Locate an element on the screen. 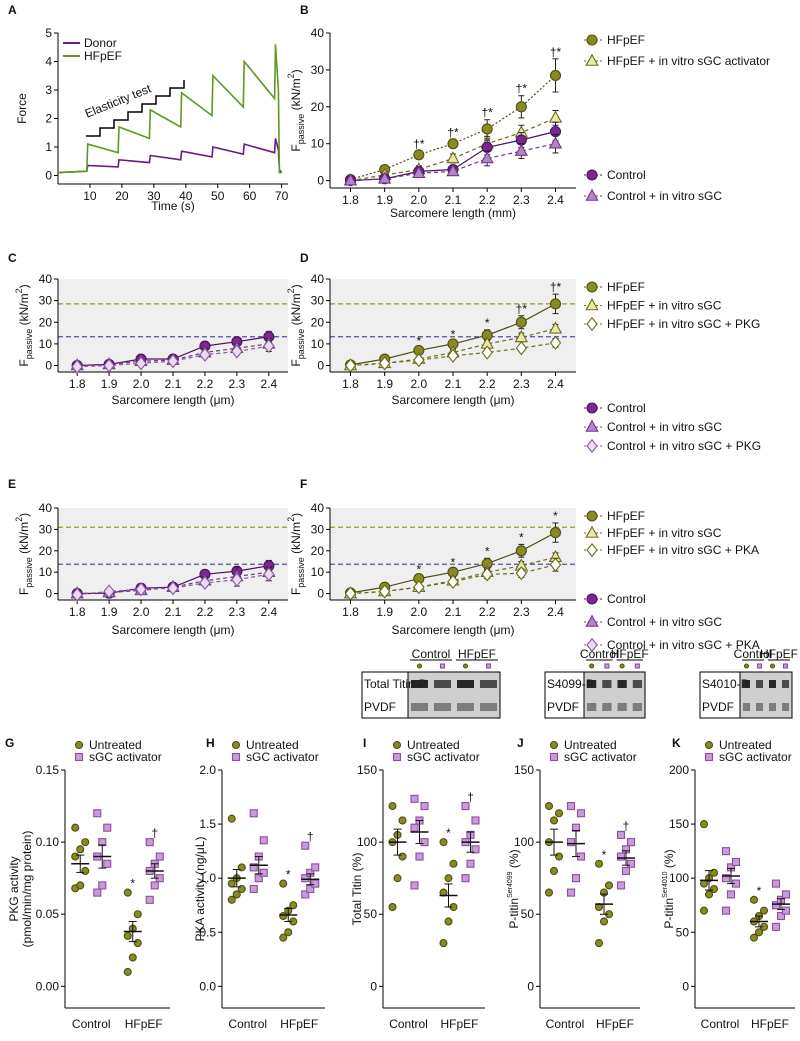 The width and height of the screenshot is (800, 1041). lane-icon is located at coordinates (785, 666).